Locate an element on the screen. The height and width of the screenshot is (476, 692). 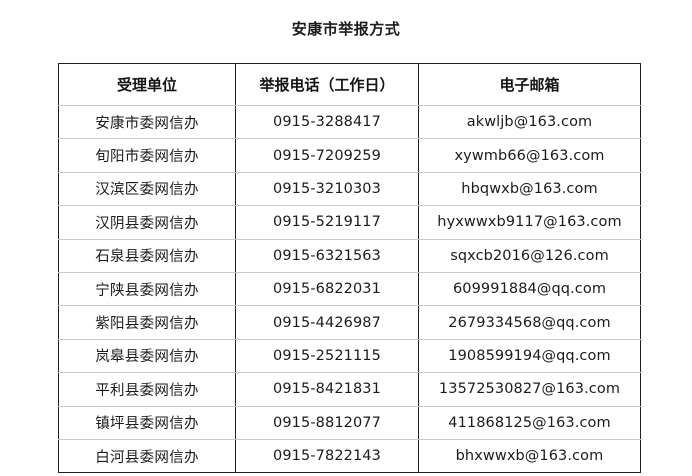
cell-unit: 旬阳市委网信办 is located at coordinates (147, 155).